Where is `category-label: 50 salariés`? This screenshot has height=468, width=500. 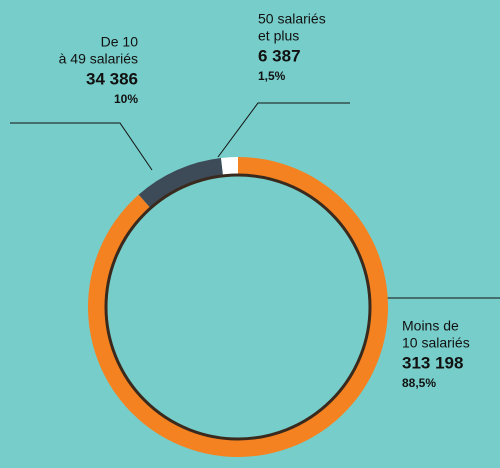 category-label: 50 salariés is located at coordinates (292, 19).